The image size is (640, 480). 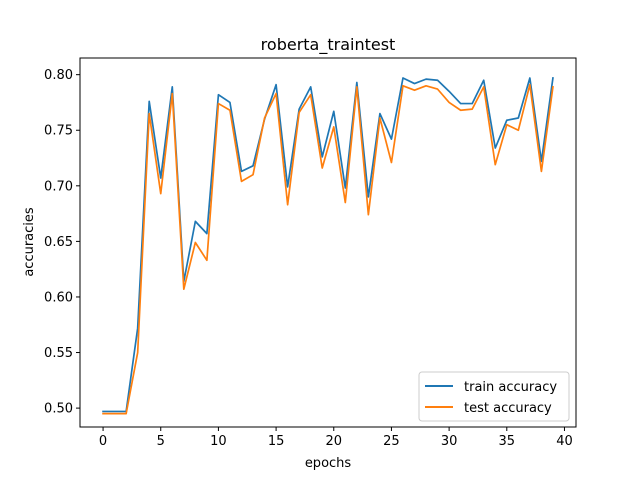 I want to click on y-tick-label: 0.55, so click(x=58, y=353).